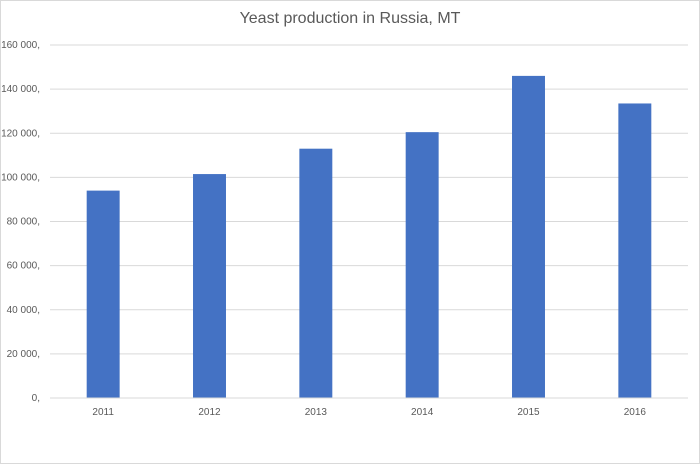  What do you see at coordinates (20, 89) in the screenshot?
I see `y-tick-label: 140 000,` at bounding box center [20, 89].